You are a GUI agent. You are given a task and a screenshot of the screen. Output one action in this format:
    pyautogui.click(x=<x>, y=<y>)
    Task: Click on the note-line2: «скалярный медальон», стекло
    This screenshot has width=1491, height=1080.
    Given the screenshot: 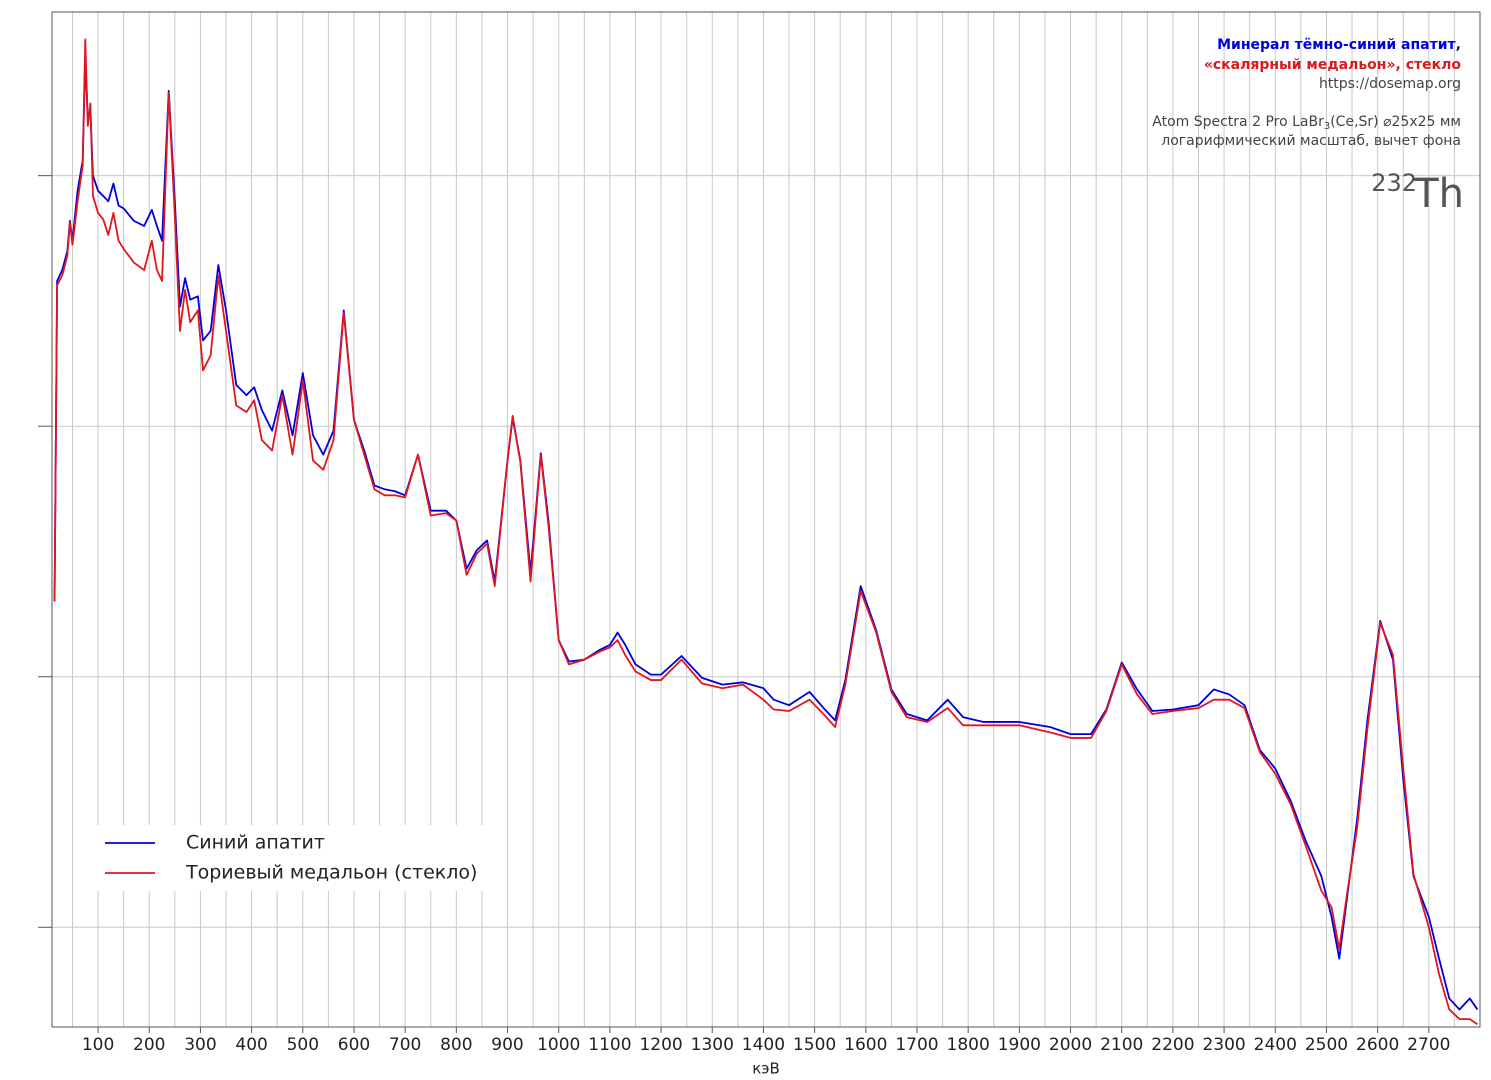 What is the action you would take?
    pyautogui.click(x=1333, y=65)
    